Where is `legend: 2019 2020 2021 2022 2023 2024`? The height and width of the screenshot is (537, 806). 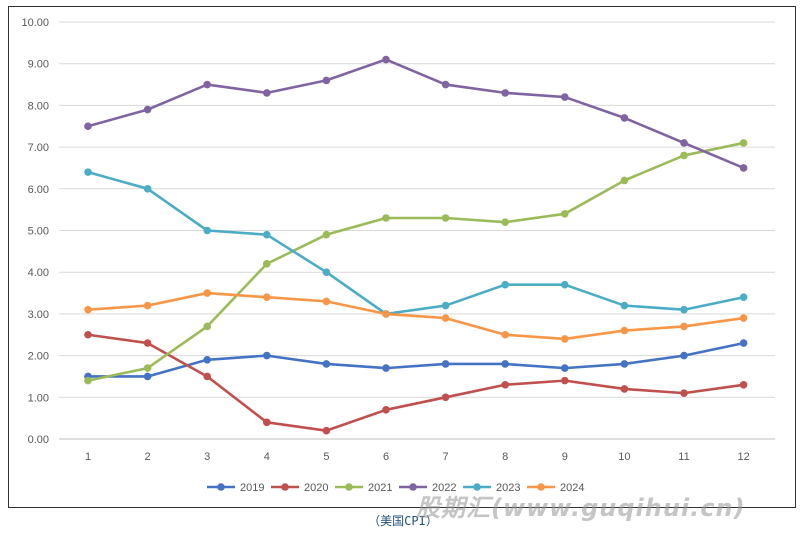 legend: 2019 2020 2021 2022 2023 2024 is located at coordinates (395, 488).